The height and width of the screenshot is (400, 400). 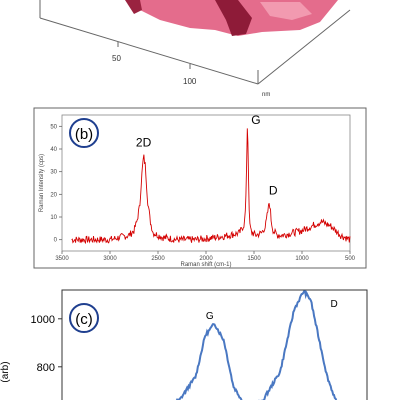 What do you see at coordinates (46, 344) in the screenshot?
I see `panel-c-axes: 800 1000` at bounding box center [46, 344].